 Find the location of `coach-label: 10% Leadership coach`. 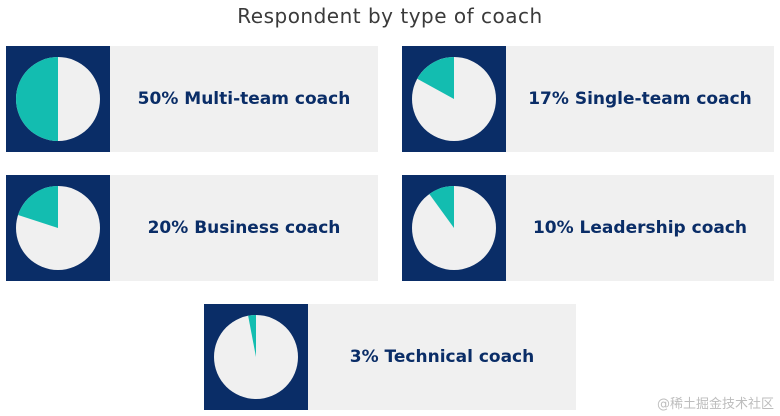

coach-label: 10% Leadership coach is located at coordinates (640, 228).